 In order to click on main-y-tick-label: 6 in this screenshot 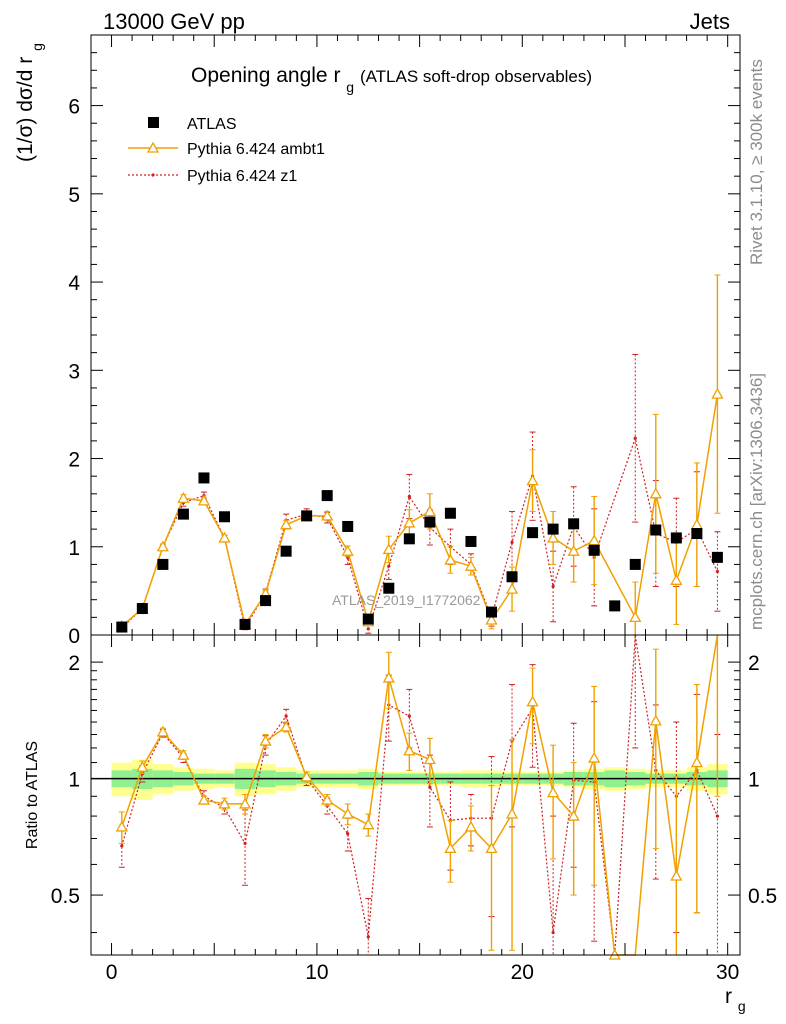, I will do `click(74, 107)`.